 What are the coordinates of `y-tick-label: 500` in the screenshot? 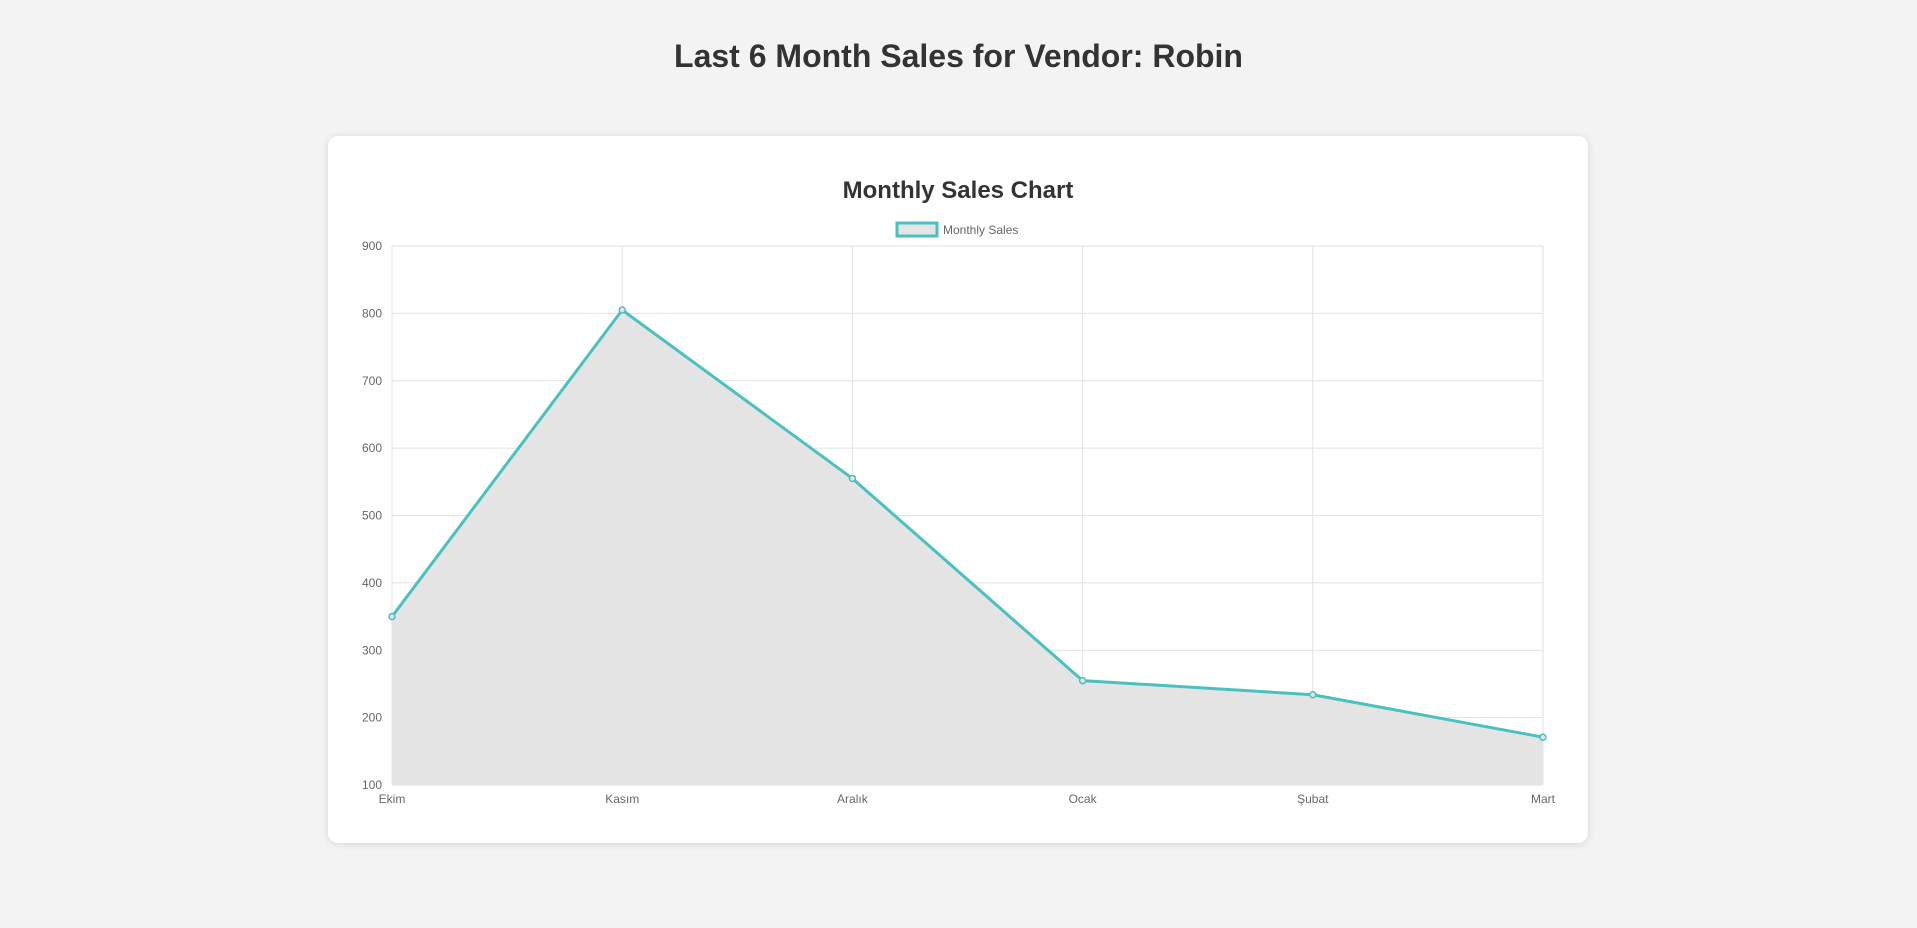 It's located at (372, 516).